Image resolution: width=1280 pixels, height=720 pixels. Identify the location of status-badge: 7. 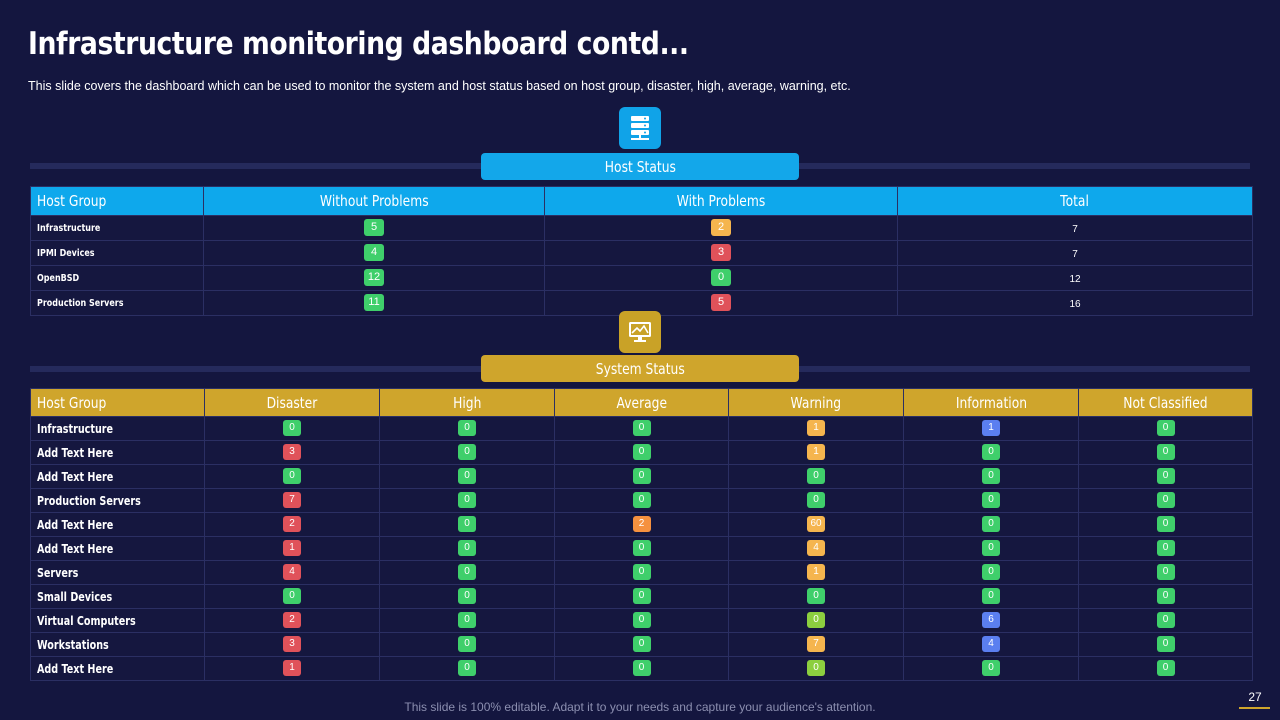
(816, 644).